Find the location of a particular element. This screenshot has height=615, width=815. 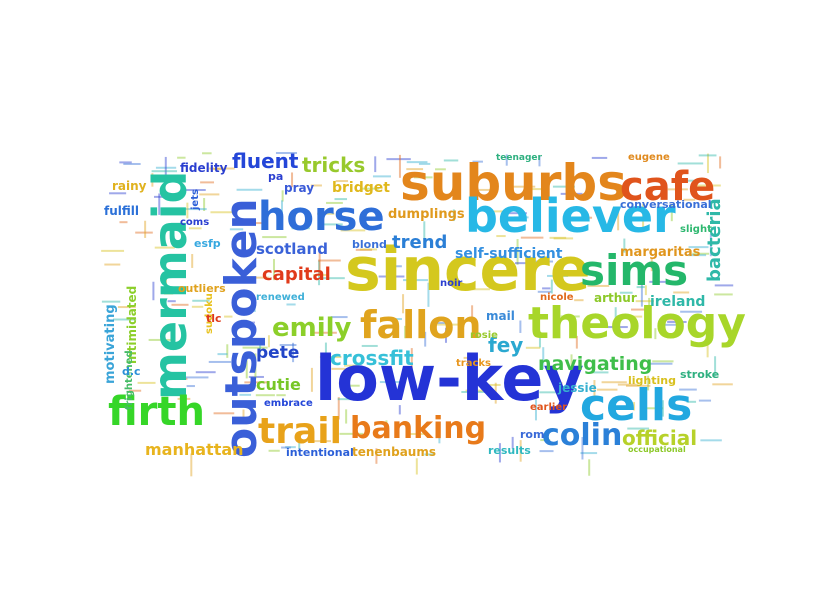

word-57: blond is located at coordinates (369, 244).